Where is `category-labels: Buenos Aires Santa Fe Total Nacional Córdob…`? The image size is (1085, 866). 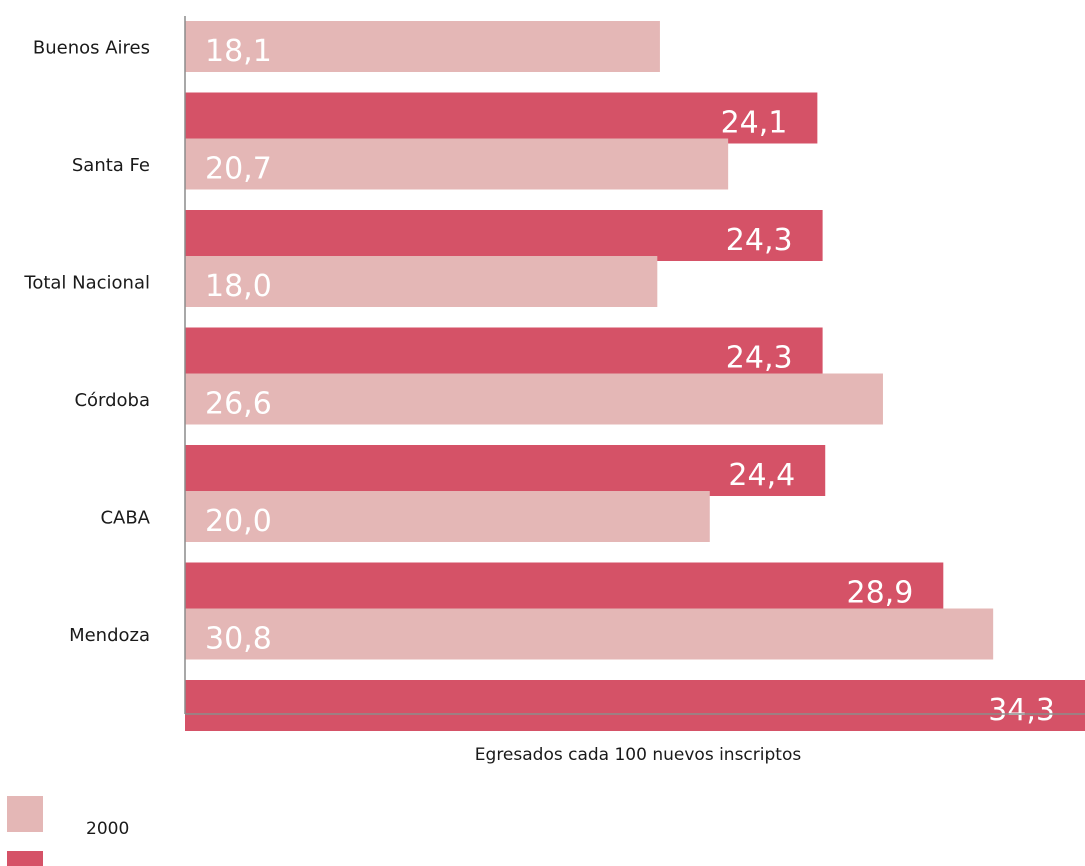
category-labels: Buenos Aires Santa Fe Total Nacional Córdob… is located at coordinates (86, 342).